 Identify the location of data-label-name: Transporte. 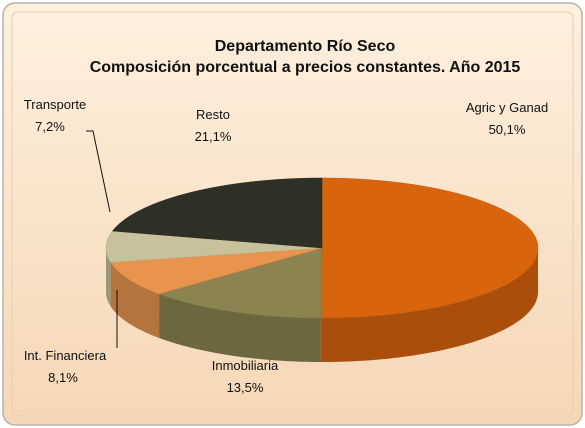
(55, 104).